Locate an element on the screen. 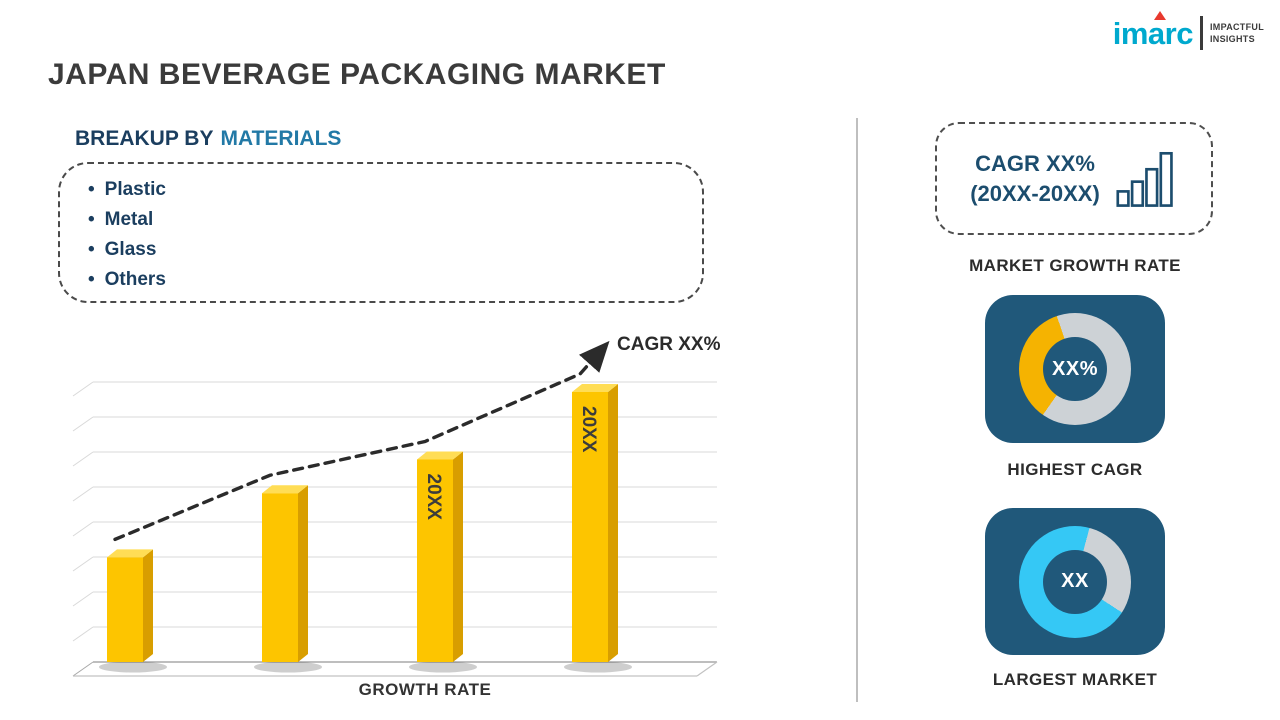 Image resolution: width=1280 pixels, height=720 pixels. cagr-period: (20XX-20XX) is located at coordinates (1035, 193).